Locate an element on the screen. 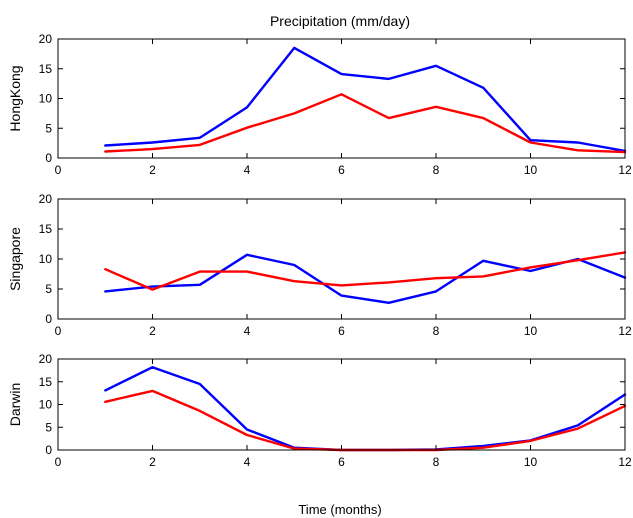 The width and height of the screenshot is (633, 518). y-axis-label: HongKong is located at coordinates (15, 98).